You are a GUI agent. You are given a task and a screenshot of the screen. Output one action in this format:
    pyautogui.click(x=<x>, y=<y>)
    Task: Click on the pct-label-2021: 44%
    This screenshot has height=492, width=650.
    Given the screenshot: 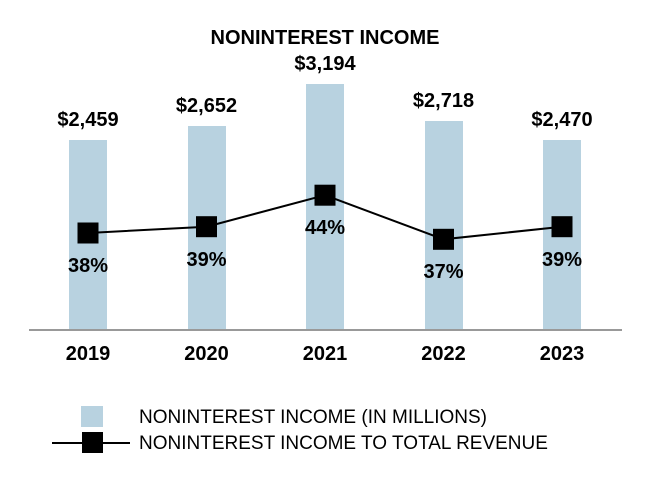 What is the action you would take?
    pyautogui.click(x=325, y=228)
    